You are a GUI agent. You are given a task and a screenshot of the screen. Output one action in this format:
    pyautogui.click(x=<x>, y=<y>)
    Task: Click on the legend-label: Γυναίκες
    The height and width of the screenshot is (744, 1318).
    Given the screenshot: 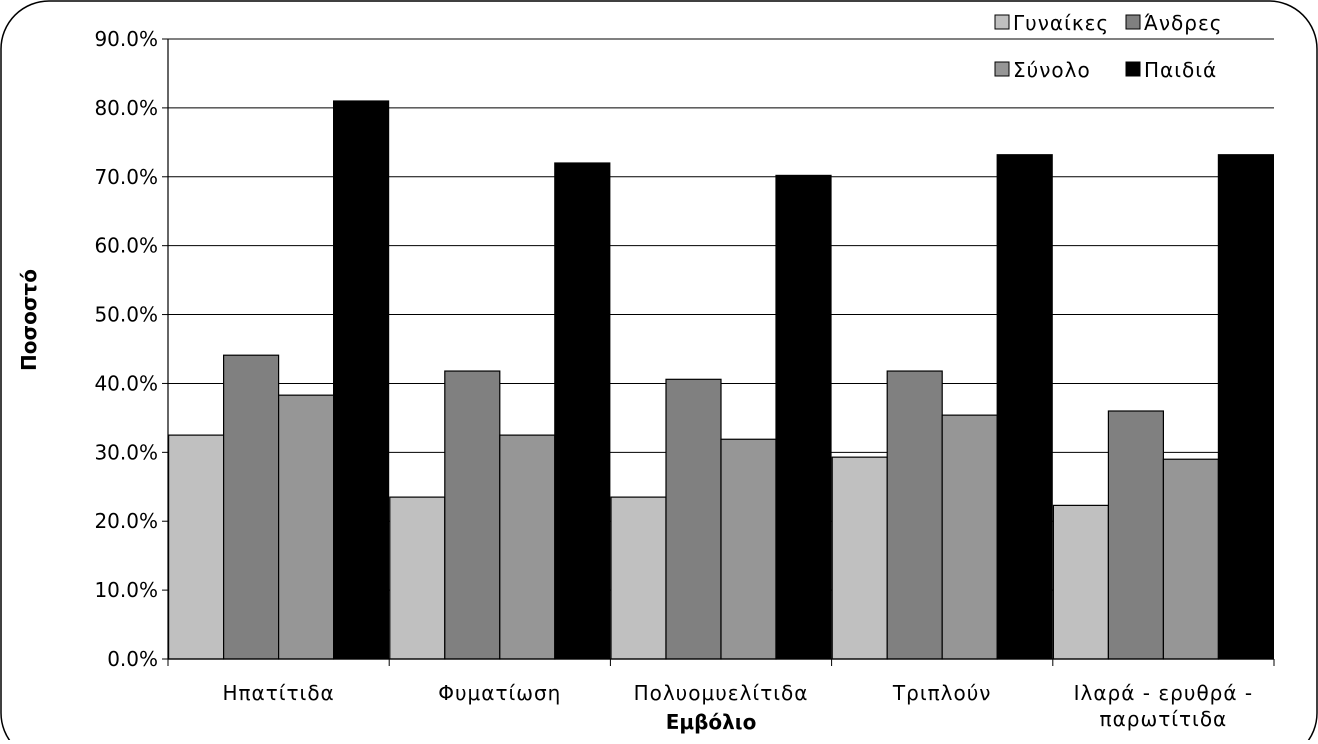 What is the action you would take?
    pyautogui.click(x=1061, y=23)
    